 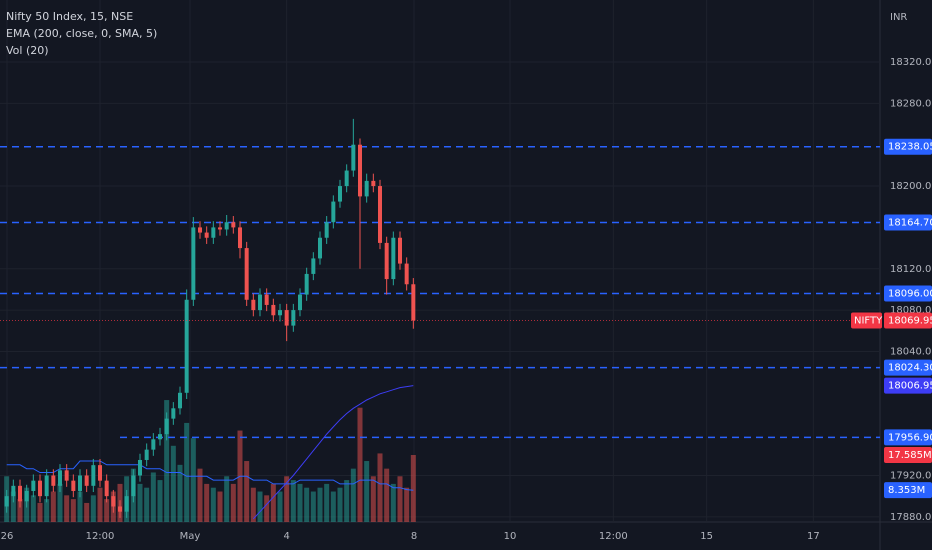 What do you see at coordinates (414, 536) in the screenshot?
I see `x-tick-label: 8` at bounding box center [414, 536].